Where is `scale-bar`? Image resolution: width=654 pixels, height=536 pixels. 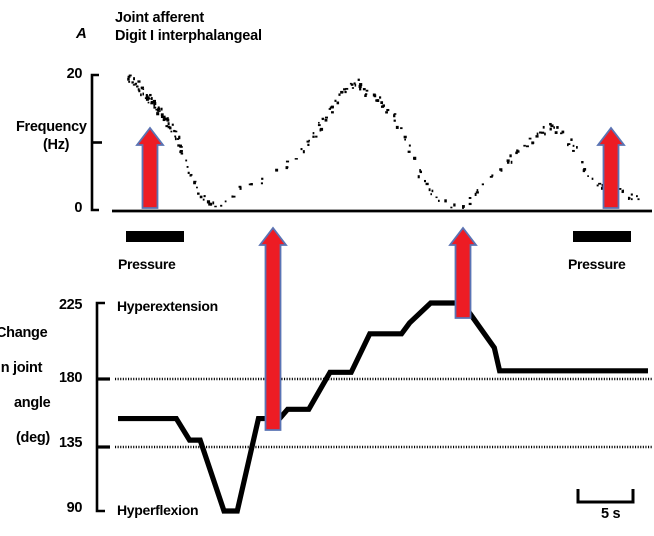
scale-bar is located at coordinates (605, 496).